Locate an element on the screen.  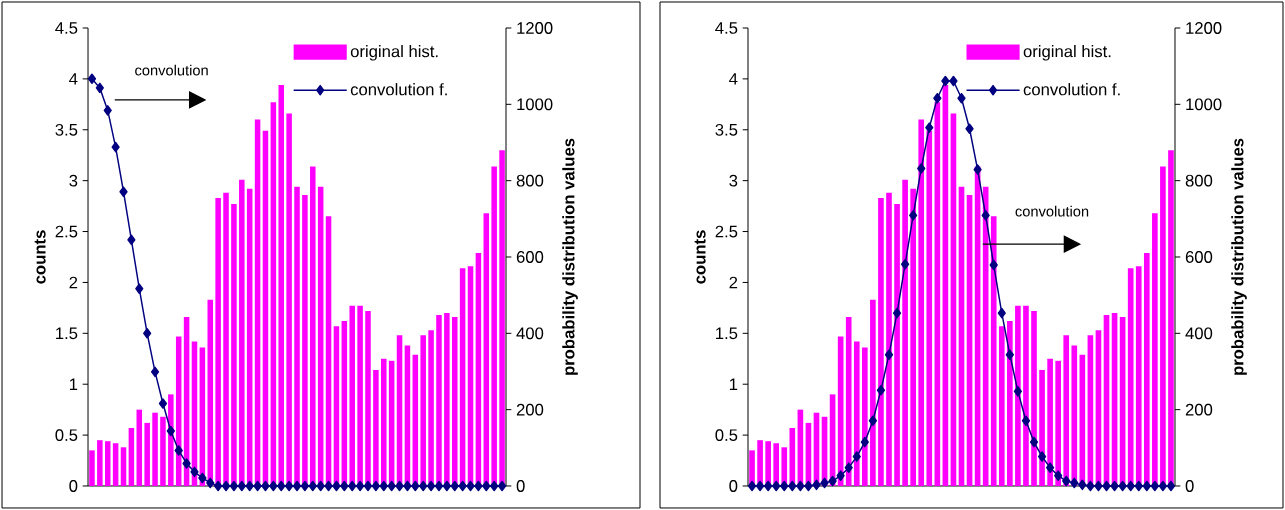
annotation: convolution is located at coordinates (171, 70).